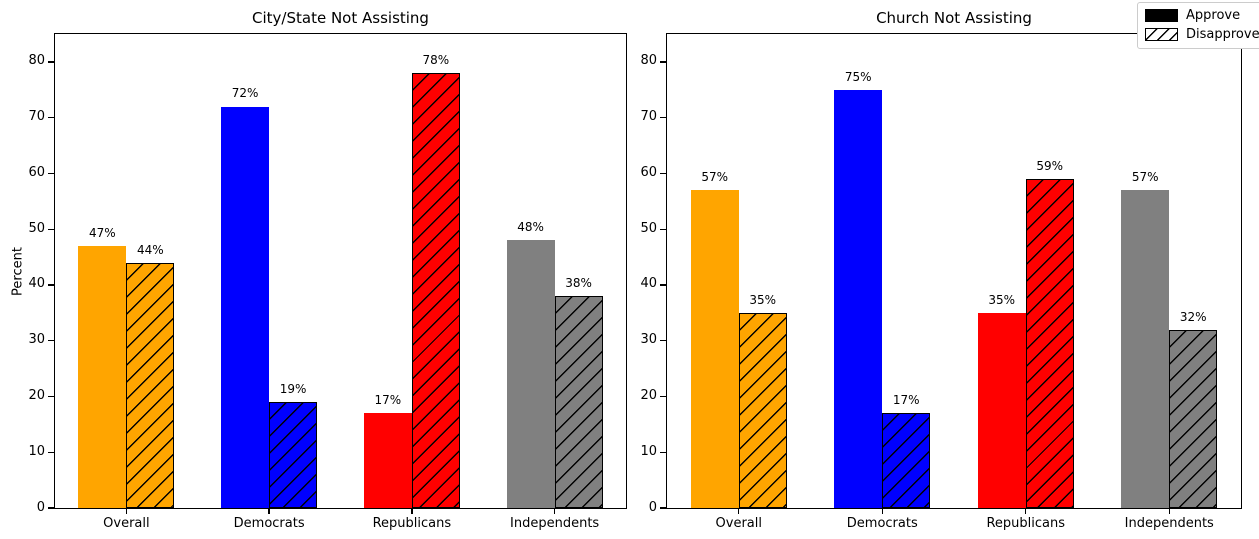  I want to click on left-chart-title: City/State Not Assisting, so click(340, 18).